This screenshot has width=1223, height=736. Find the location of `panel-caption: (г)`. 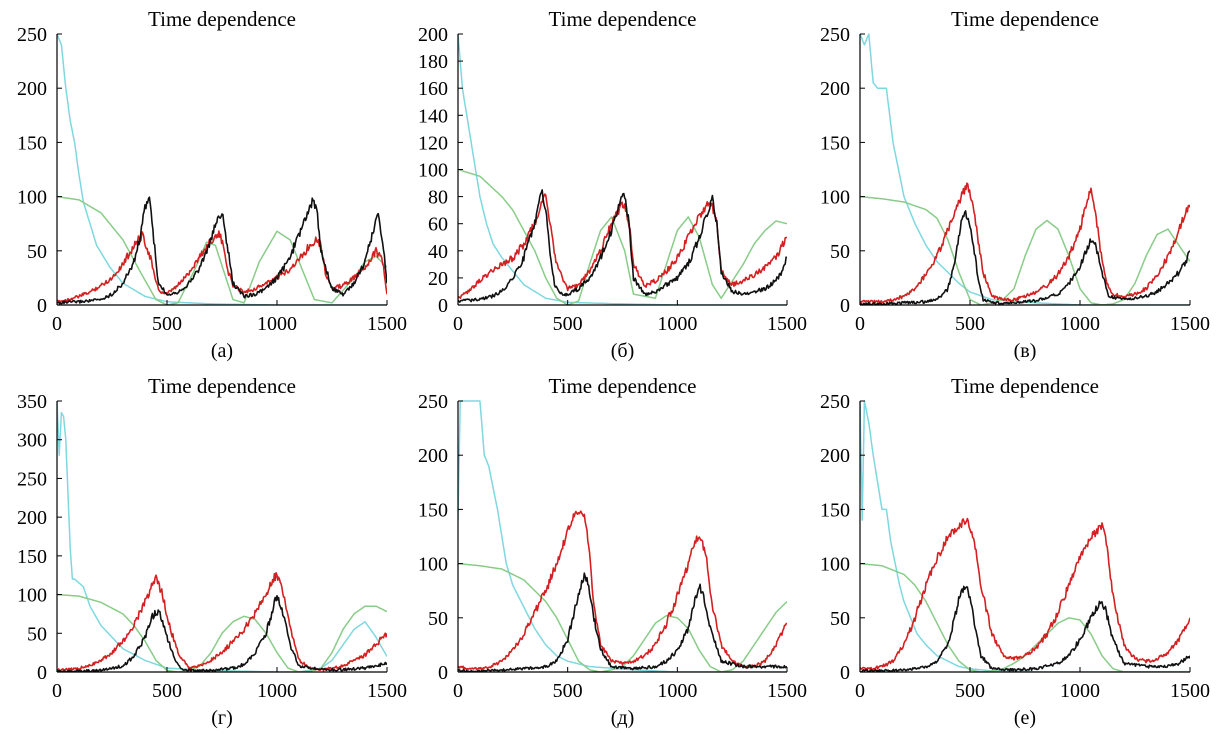

panel-caption: (г) is located at coordinates (222, 718).